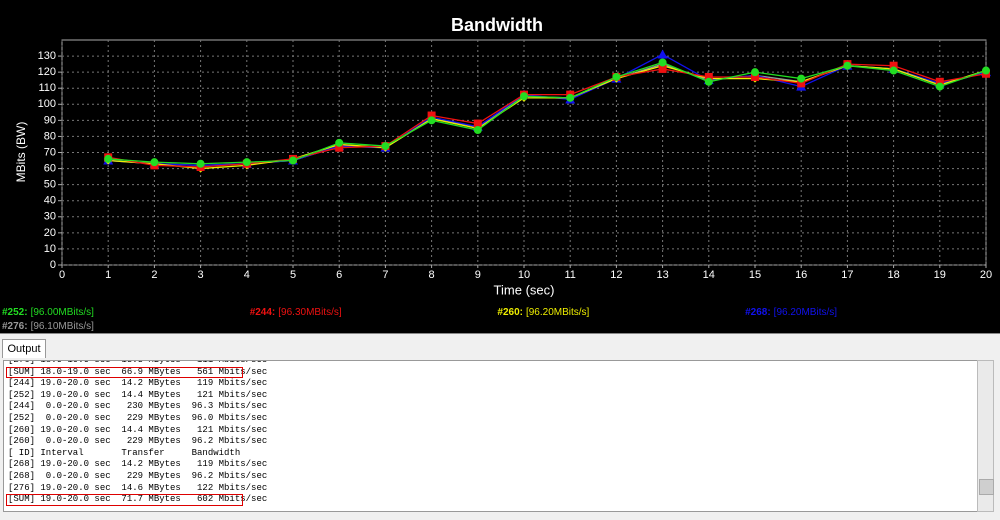 The image size is (1000, 520). I want to click on x-axis-label: Time (sec), so click(524, 289).